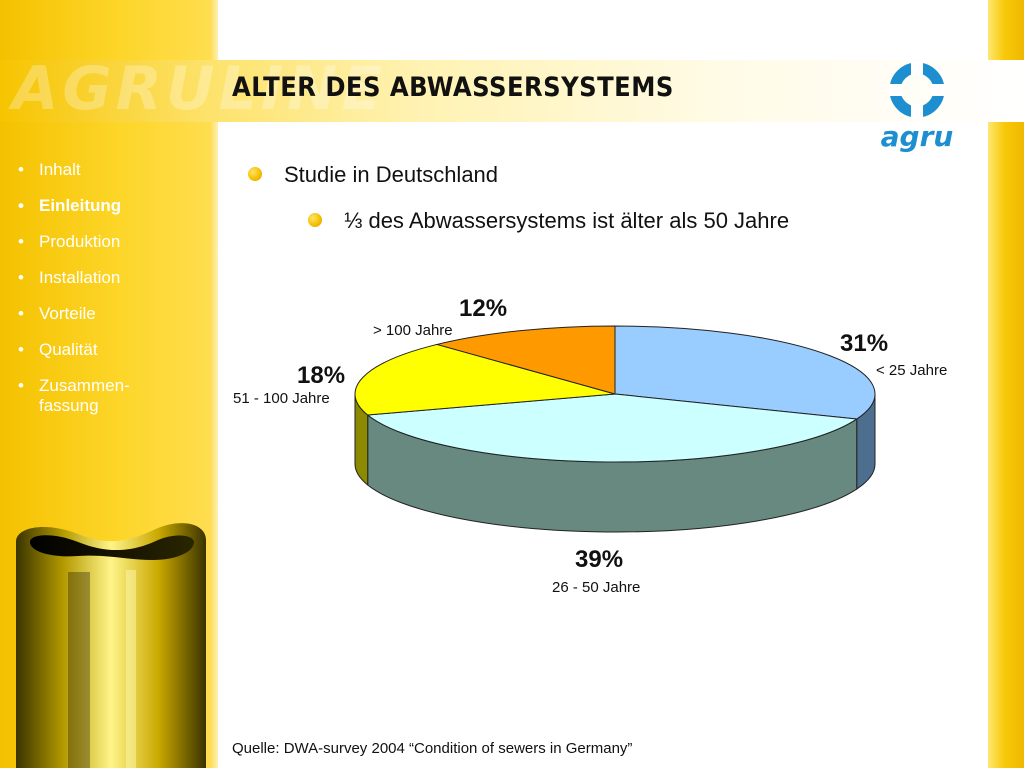 This screenshot has height=773, width=1024. What do you see at coordinates (413, 330) in the screenshot?
I see `cat-label-gt100: > 100 Jahre` at bounding box center [413, 330].